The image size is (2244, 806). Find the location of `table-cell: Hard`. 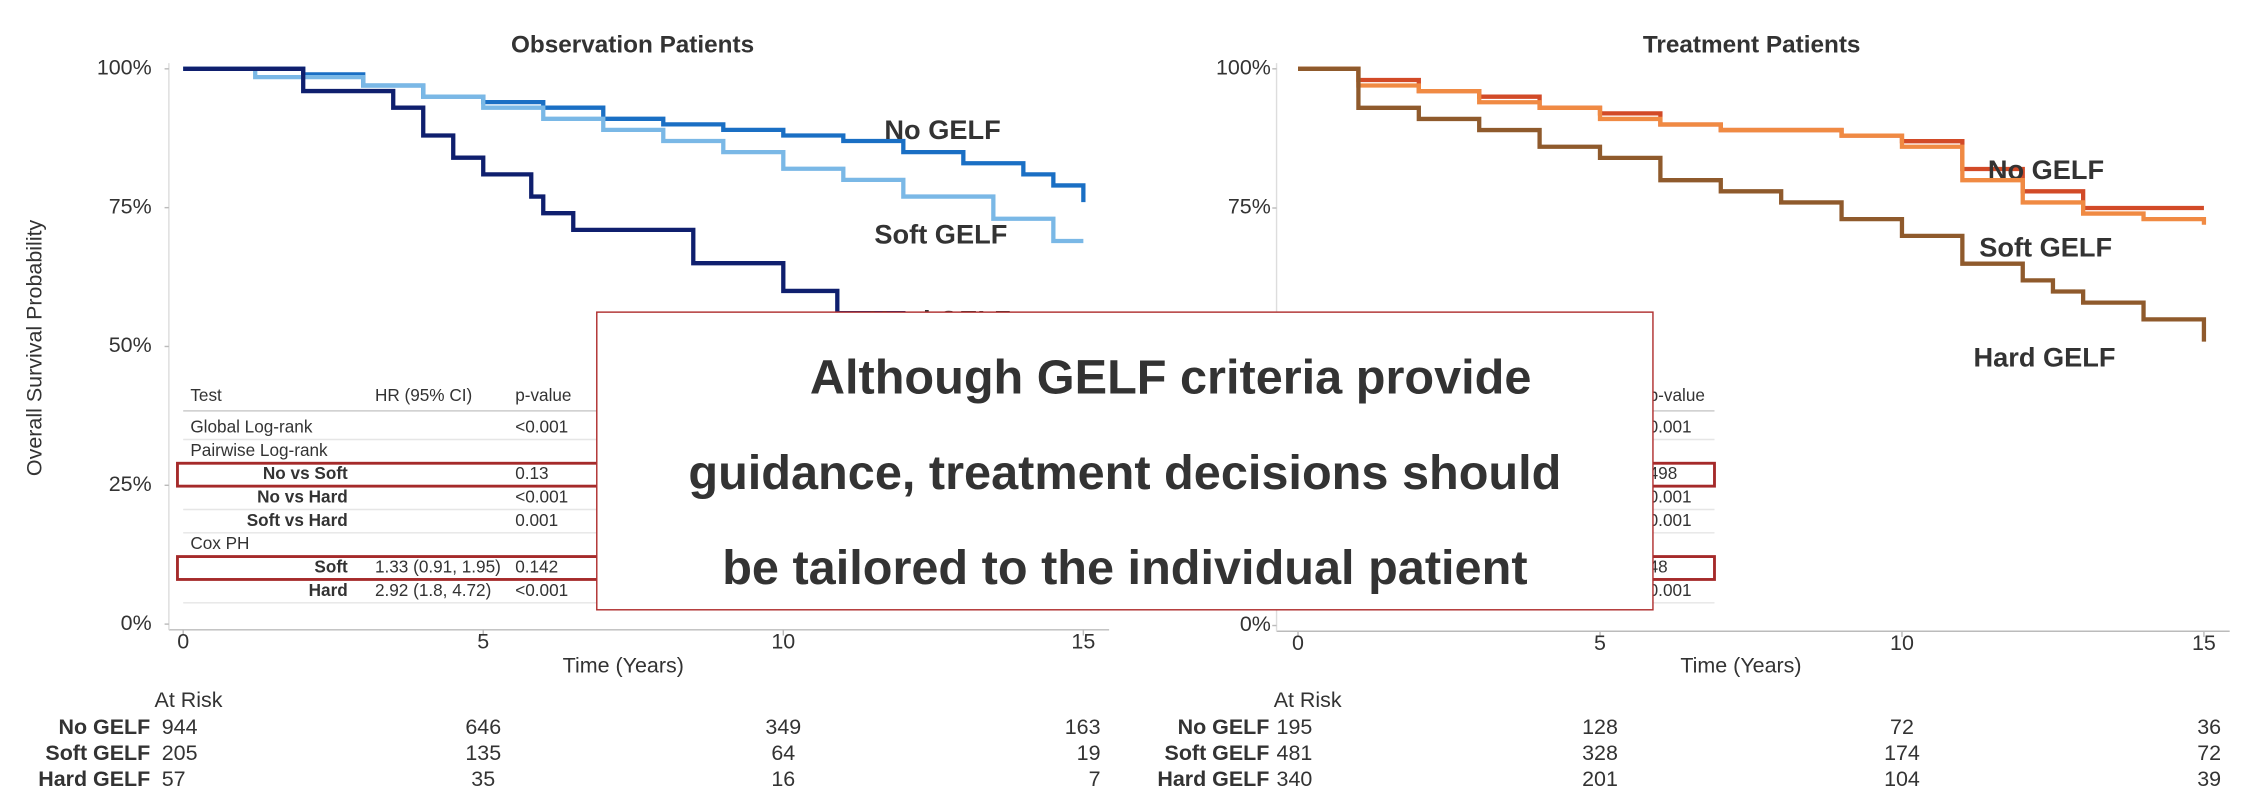

table-cell: Hard is located at coordinates (328, 590).